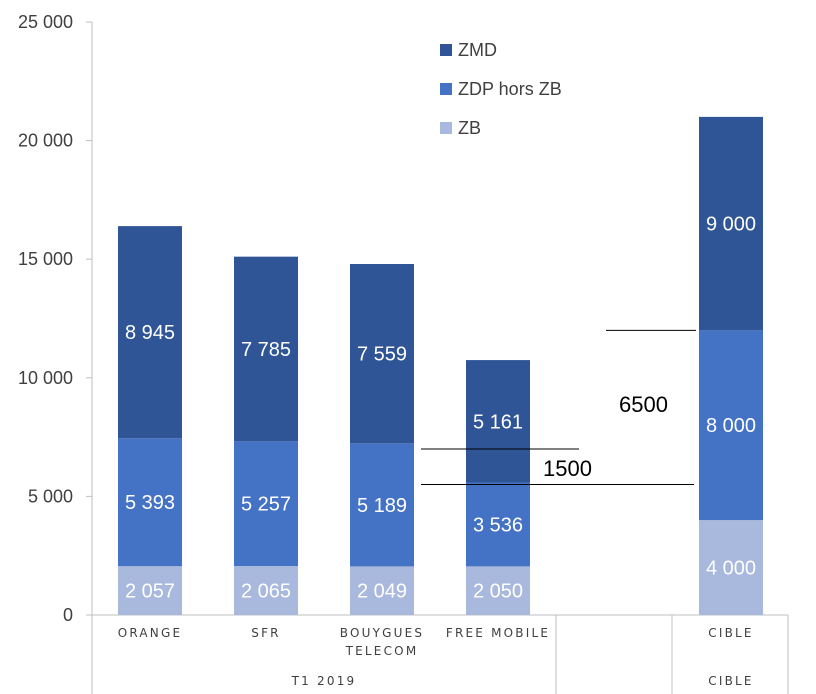  Describe the element at coordinates (382, 633) in the screenshot. I see `x-category-label: BOUYGUES` at that location.